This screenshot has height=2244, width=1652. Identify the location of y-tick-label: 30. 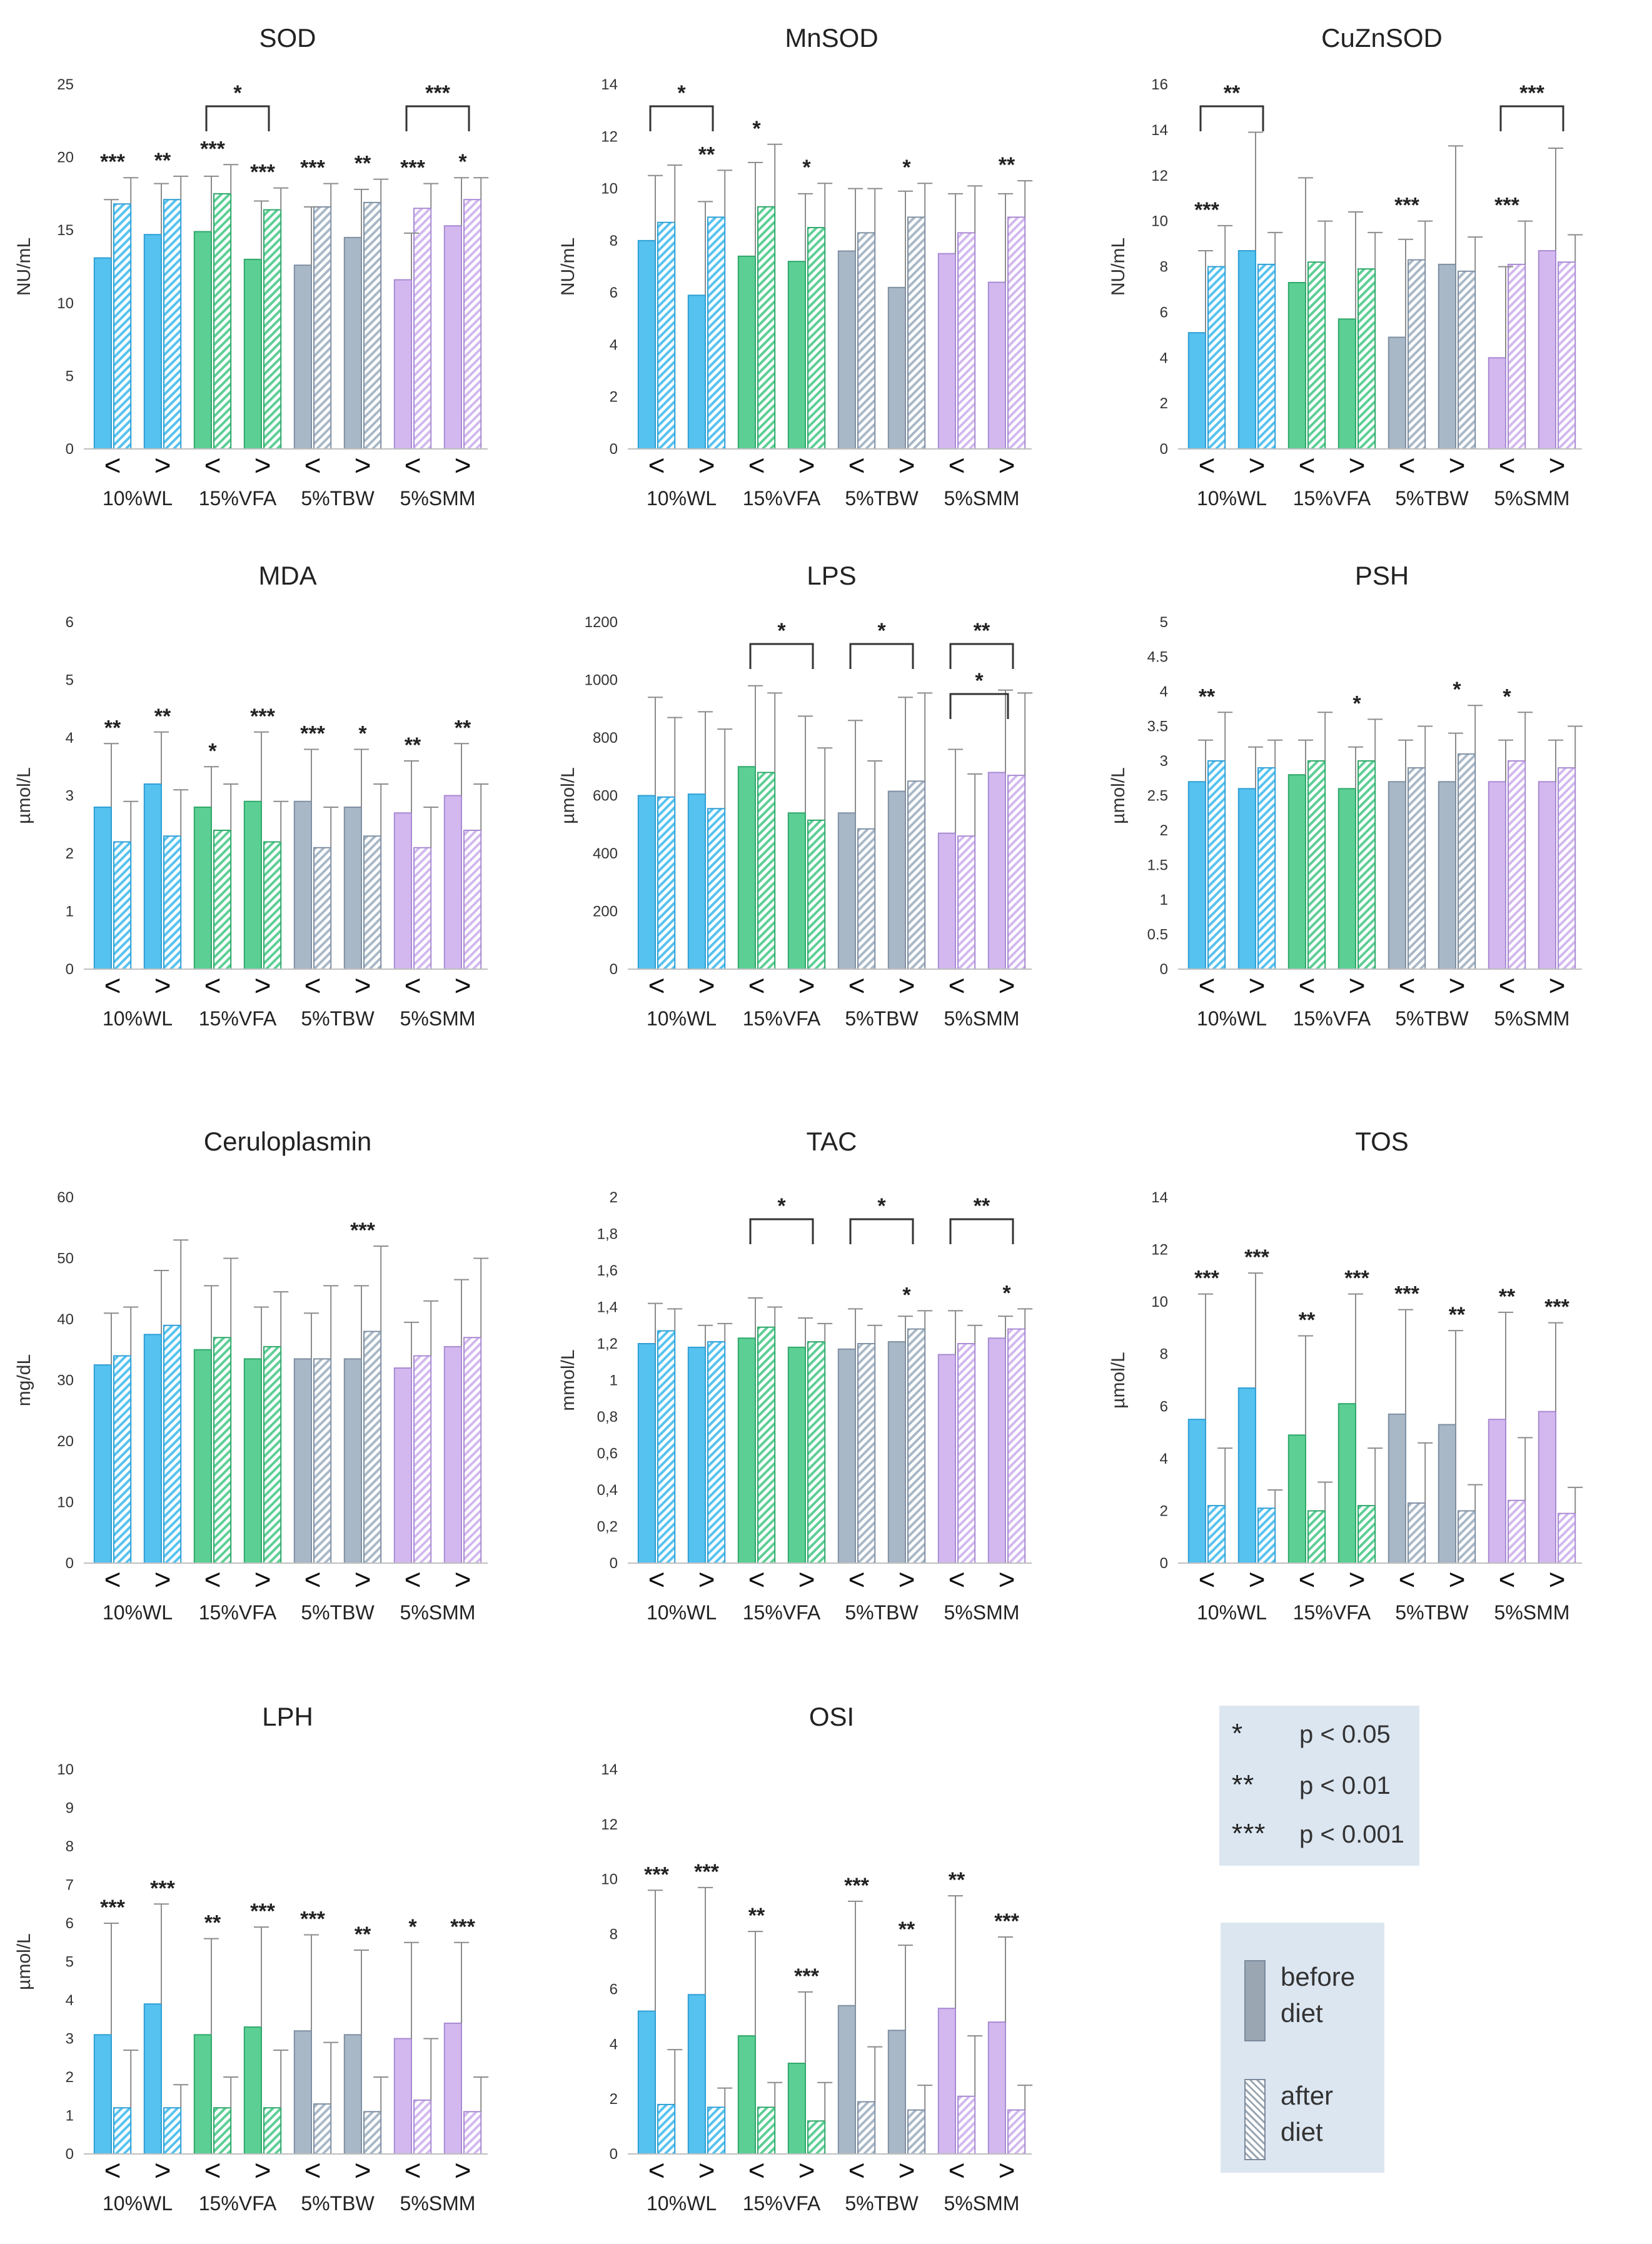
(65, 1381).